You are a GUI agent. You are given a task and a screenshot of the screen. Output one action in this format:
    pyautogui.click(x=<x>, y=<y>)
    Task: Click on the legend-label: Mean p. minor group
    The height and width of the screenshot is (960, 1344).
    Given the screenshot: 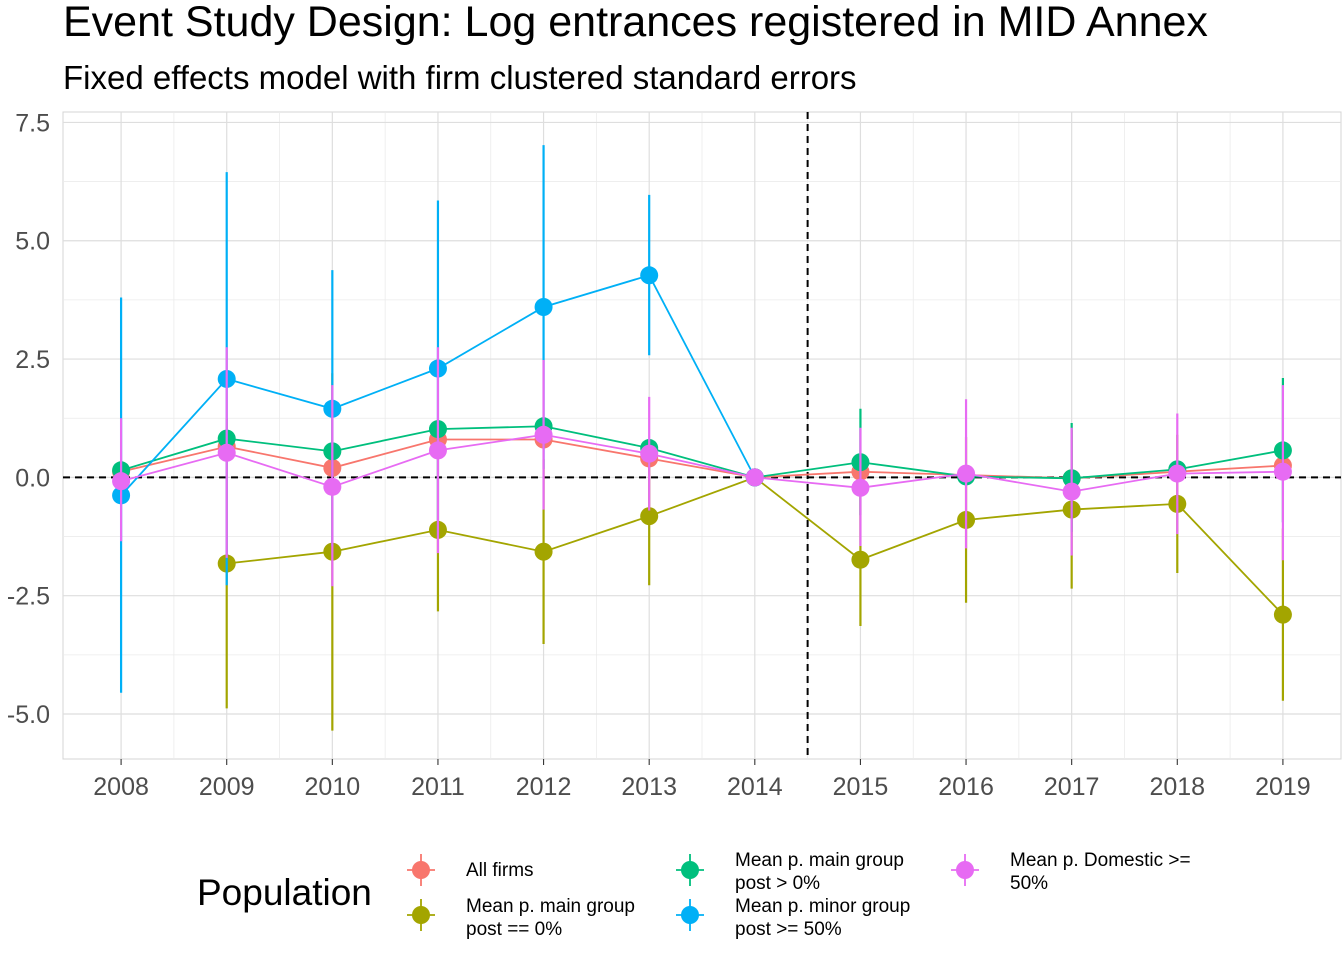 What is the action you would take?
    pyautogui.click(x=822, y=906)
    